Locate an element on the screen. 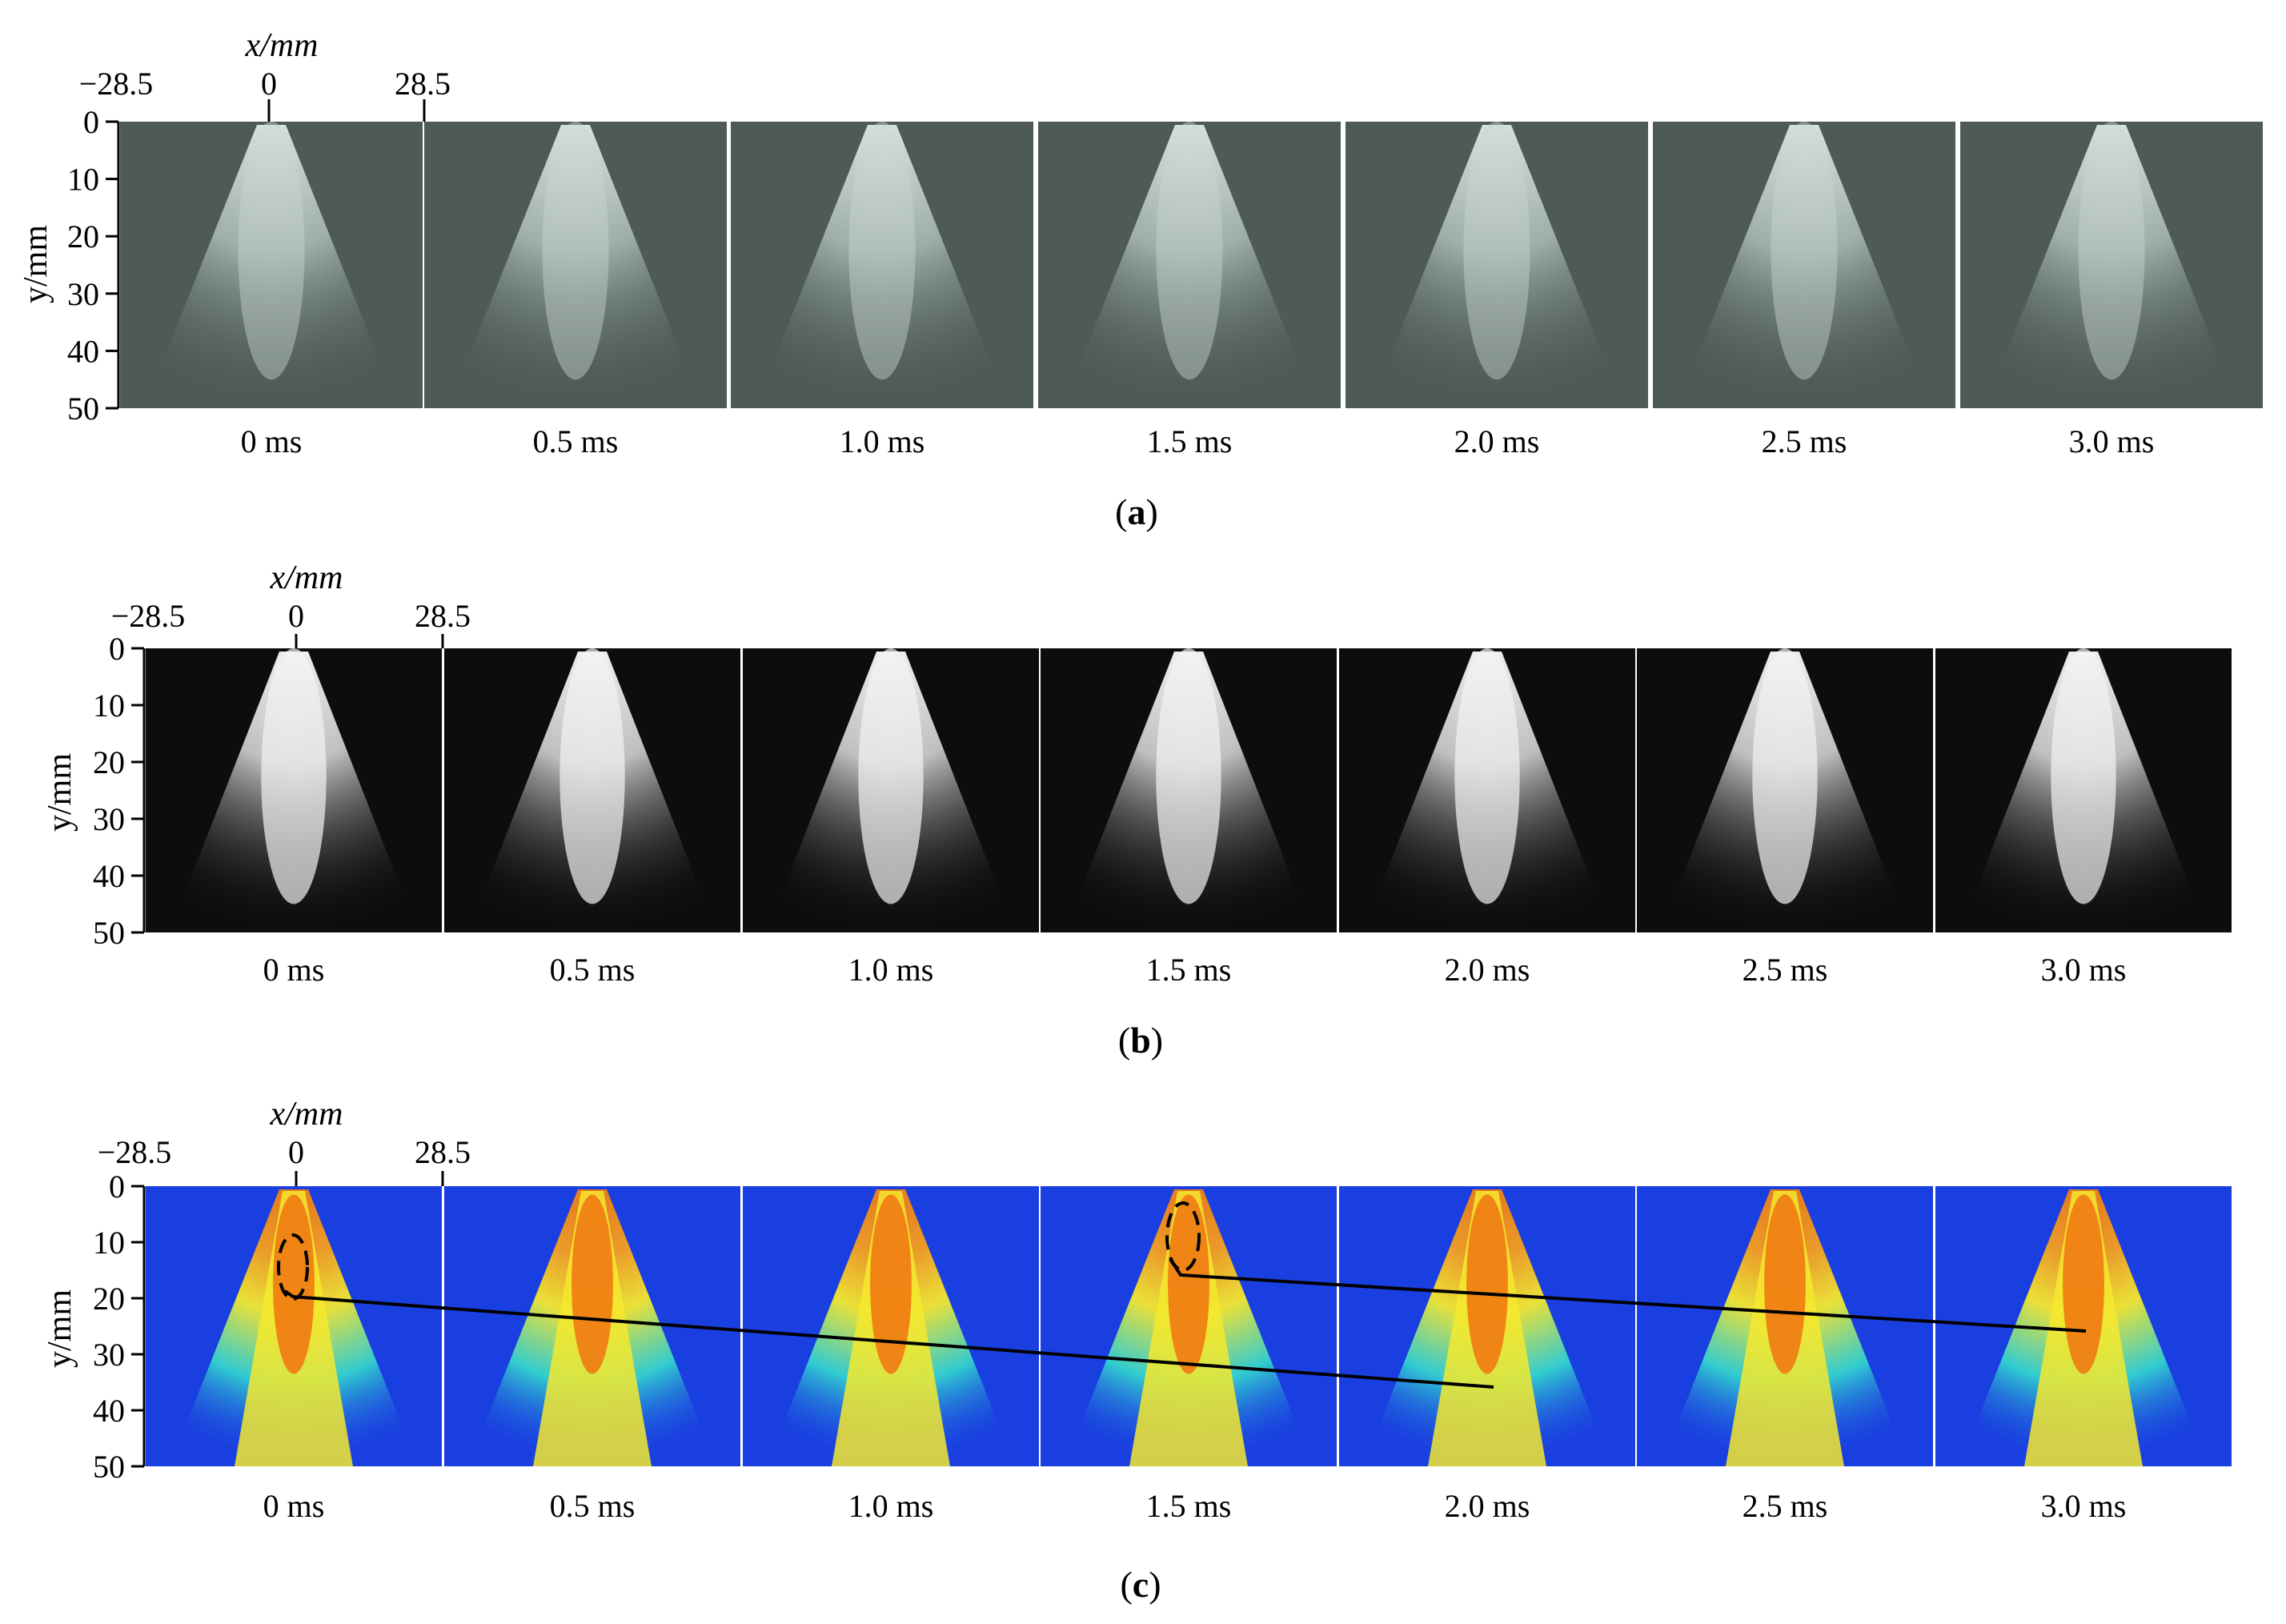 The width and height of the screenshot is (2286, 1624). time-labels-b: 0 ms 0.5 ms 1.0 ms 1.5 ms 2.0 ms 2.5 ms 3.0 ms is located at coordinates (1195, 970).